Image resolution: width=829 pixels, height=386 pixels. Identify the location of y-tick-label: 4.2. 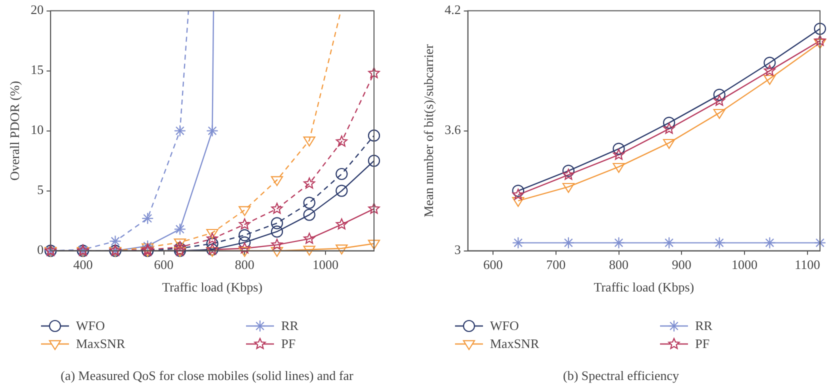
(452, 10).